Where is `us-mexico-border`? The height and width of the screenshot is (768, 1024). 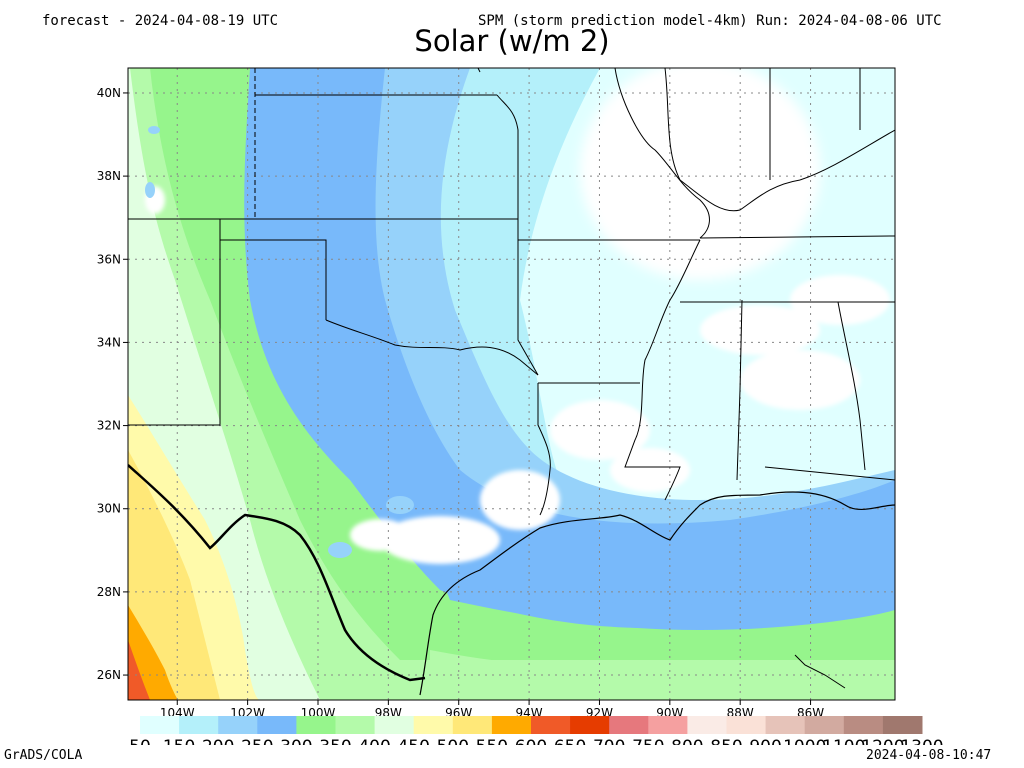
us-mexico-border is located at coordinates (277, 573).